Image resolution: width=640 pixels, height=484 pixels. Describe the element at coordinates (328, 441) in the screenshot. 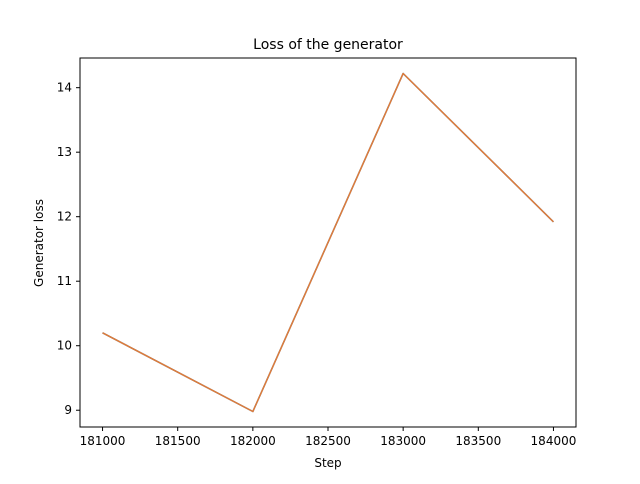

I see `x-tick-label: 182500` at that location.